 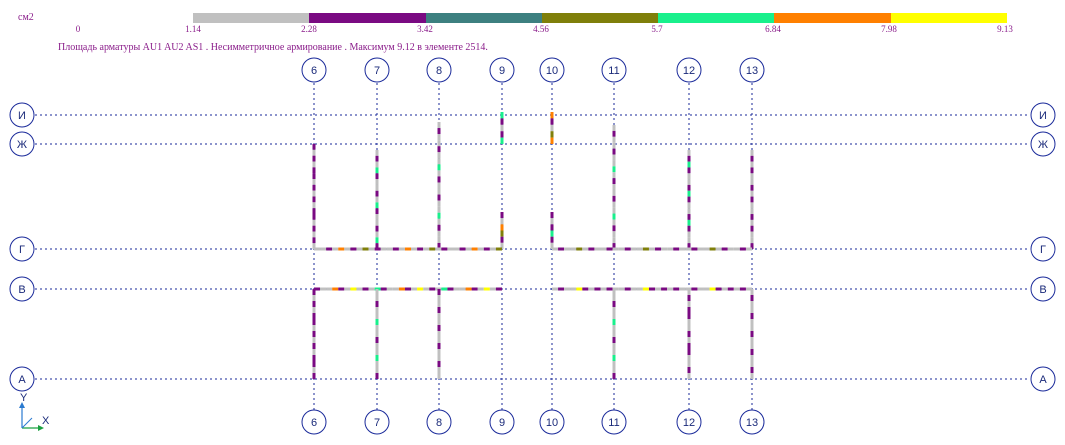 I want to click on axis-marker-top: 11, so click(x=614, y=70).